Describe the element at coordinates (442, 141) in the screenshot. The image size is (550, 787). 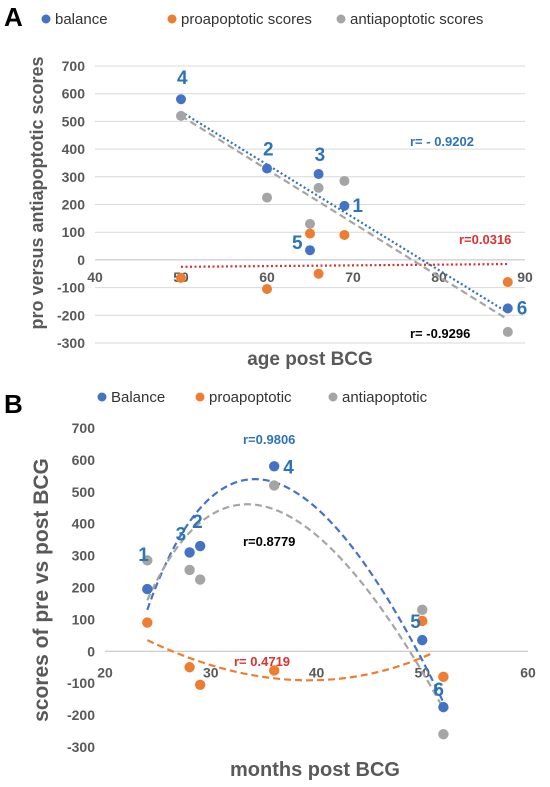
I see `correlation-label-a-1: r= - 0.9202` at that location.